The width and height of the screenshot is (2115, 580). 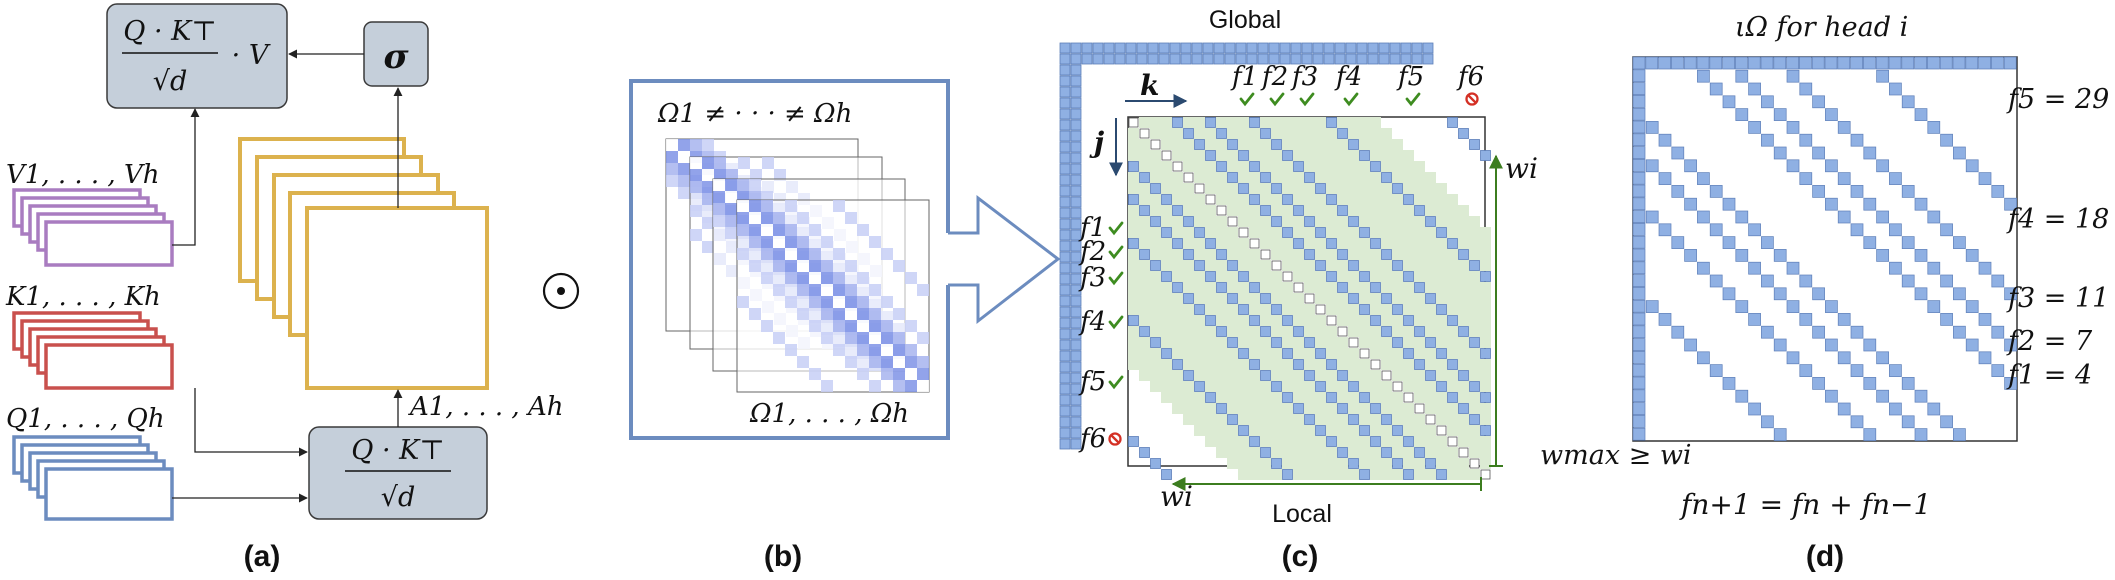 What do you see at coordinates (1277, 99) in the screenshot?
I see `check-icon` at bounding box center [1277, 99].